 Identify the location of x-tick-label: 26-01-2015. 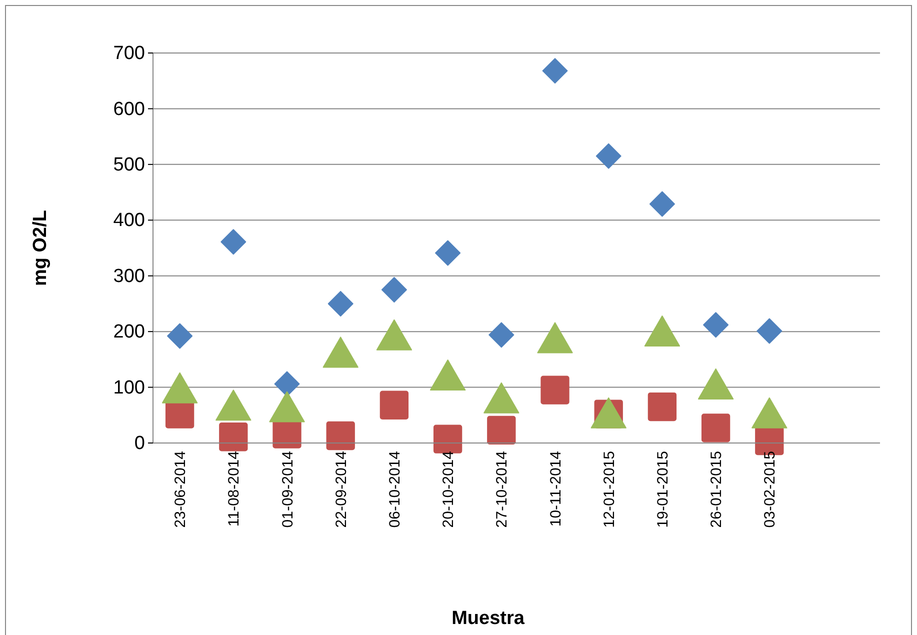
(717, 489).